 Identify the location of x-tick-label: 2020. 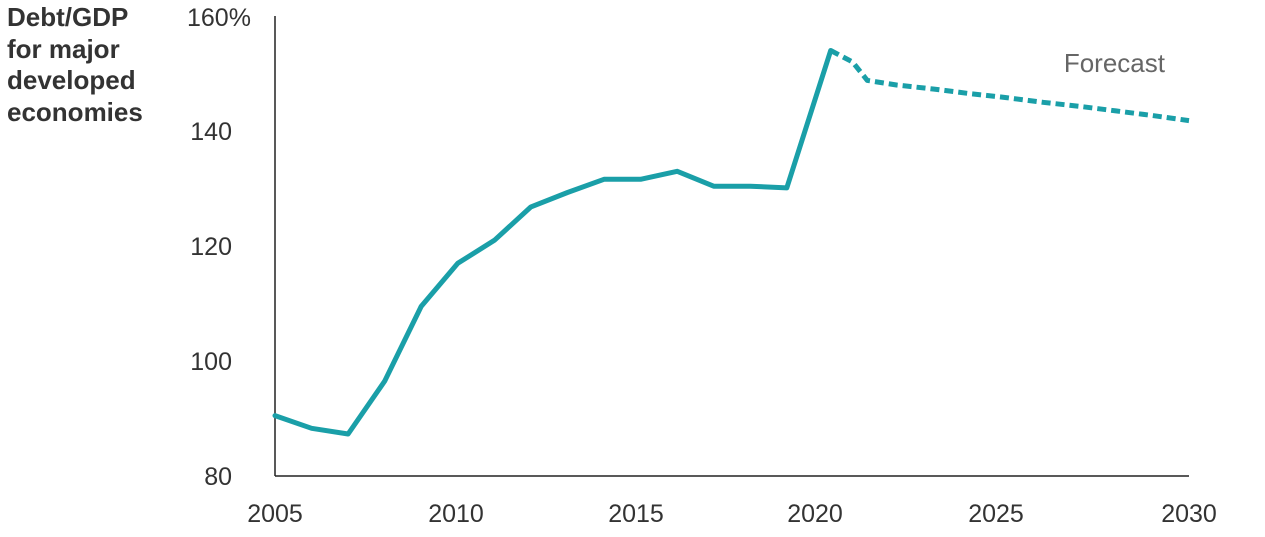
(815, 514).